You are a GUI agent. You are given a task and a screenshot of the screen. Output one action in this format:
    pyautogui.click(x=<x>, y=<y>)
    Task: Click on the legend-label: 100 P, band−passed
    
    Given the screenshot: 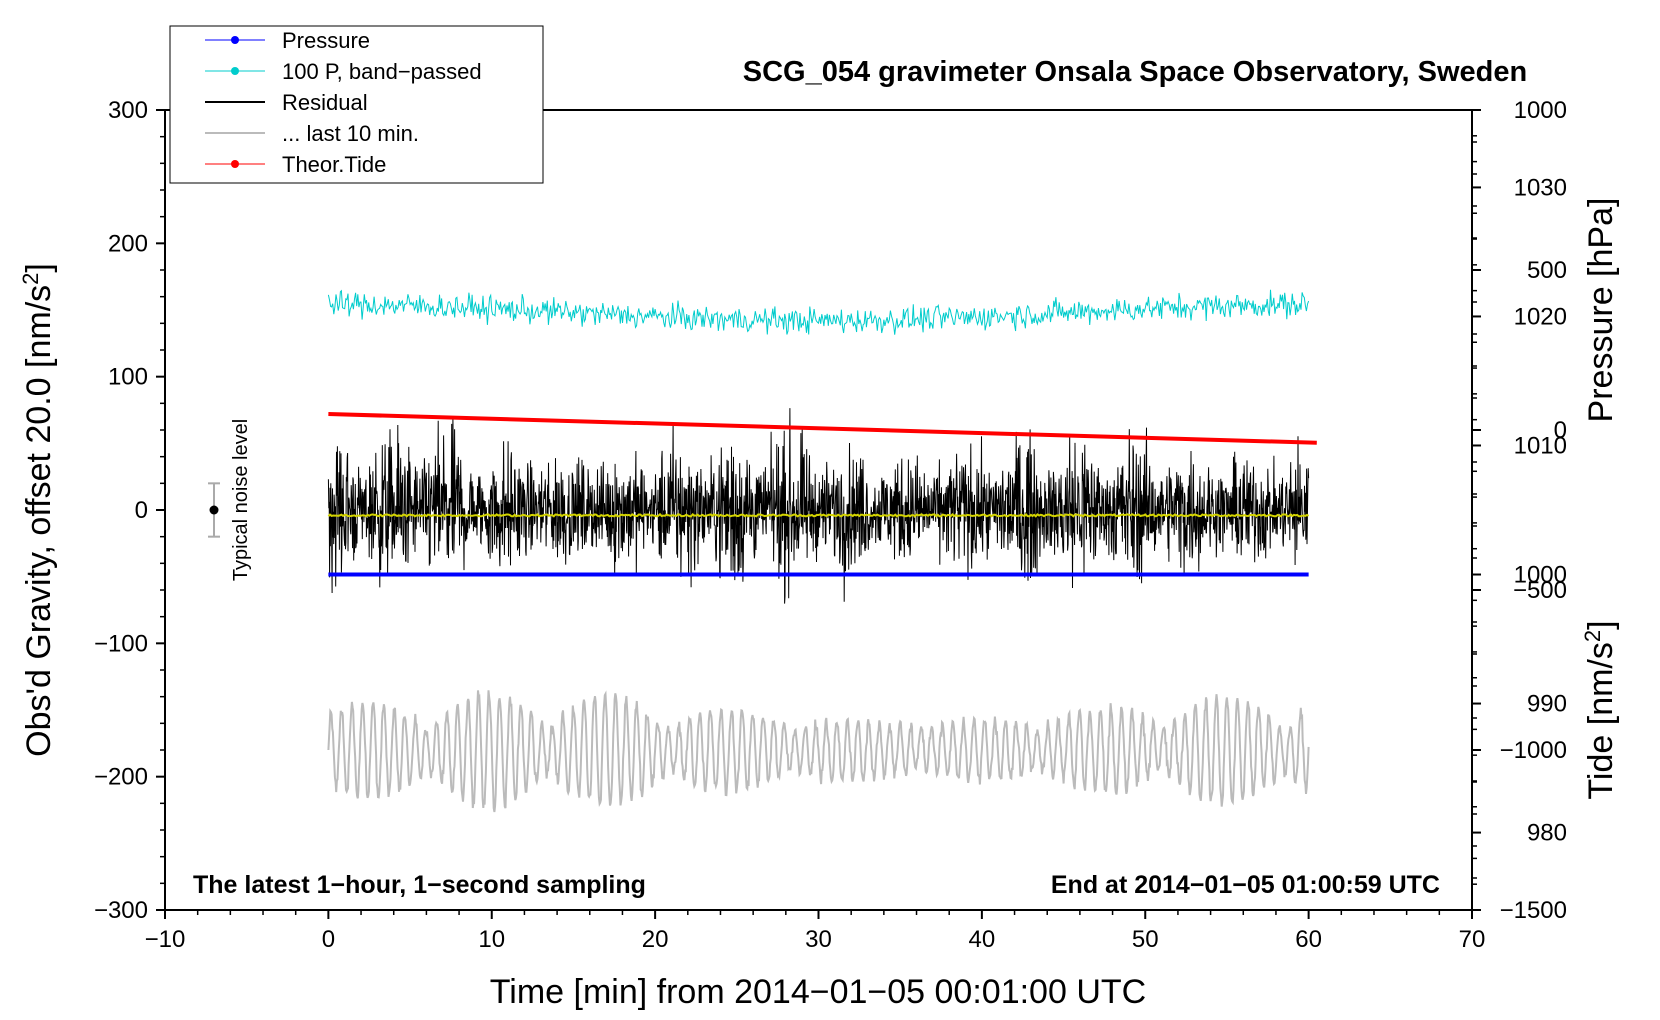 What is the action you would take?
    pyautogui.click(x=382, y=71)
    